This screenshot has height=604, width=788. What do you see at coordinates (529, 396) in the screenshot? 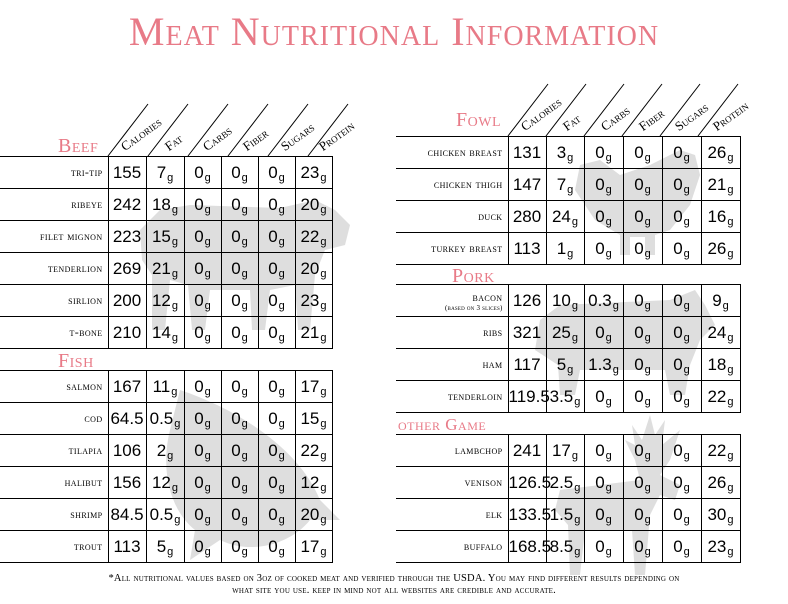
I see `cell-value: 119.5` at bounding box center [529, 396].